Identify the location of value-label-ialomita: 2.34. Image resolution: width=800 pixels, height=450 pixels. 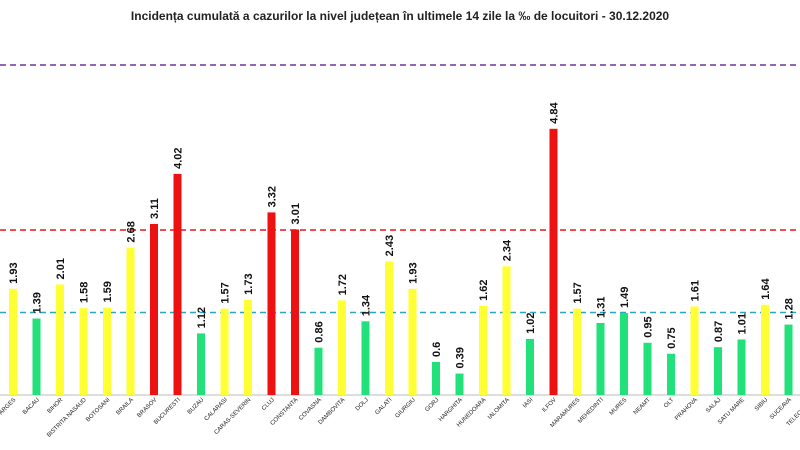
(508, 250).